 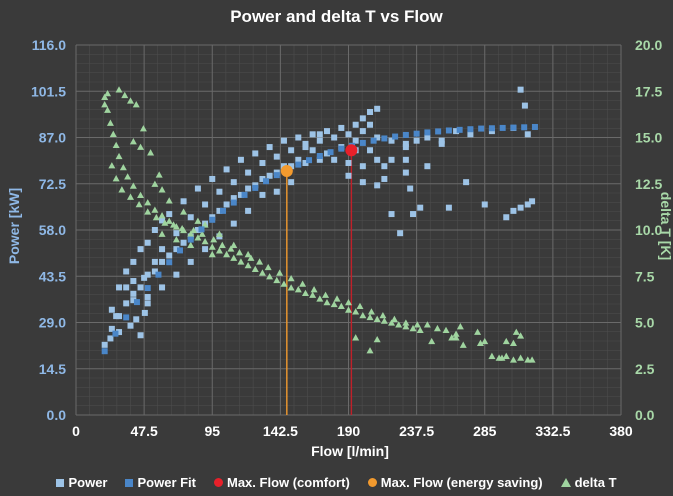 What do you see at coordinates (48, 91) in the screenshot?
I see `y-left-tick-label: 101.5` at bounding box center [48, 91].